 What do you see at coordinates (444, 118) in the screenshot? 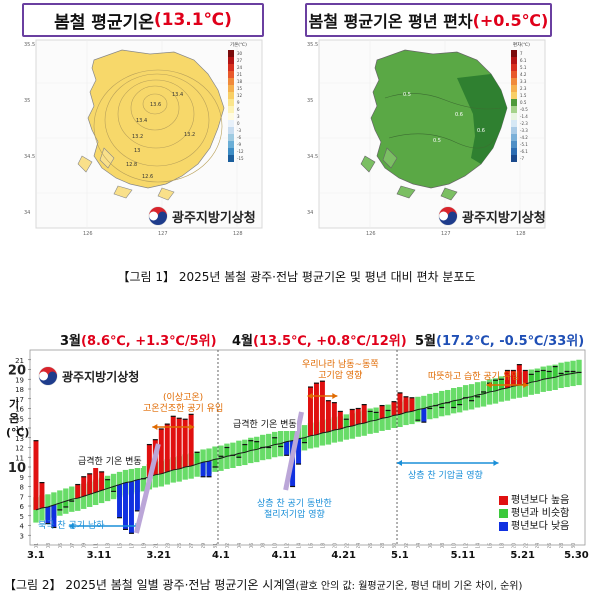
I see `contour-labels: 0.5 0.5 0.6 0.6` at bounding box center [444, 118].